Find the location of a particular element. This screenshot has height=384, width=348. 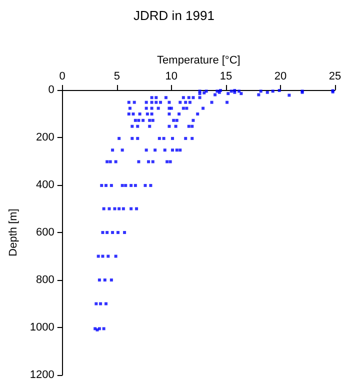

y-tick-label: 400 is located at coordinates (45, 185).